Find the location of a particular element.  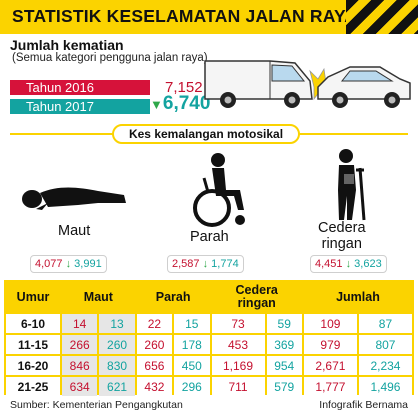

jumlah-2017-cell: 807 is located at coordinates (385, 344).